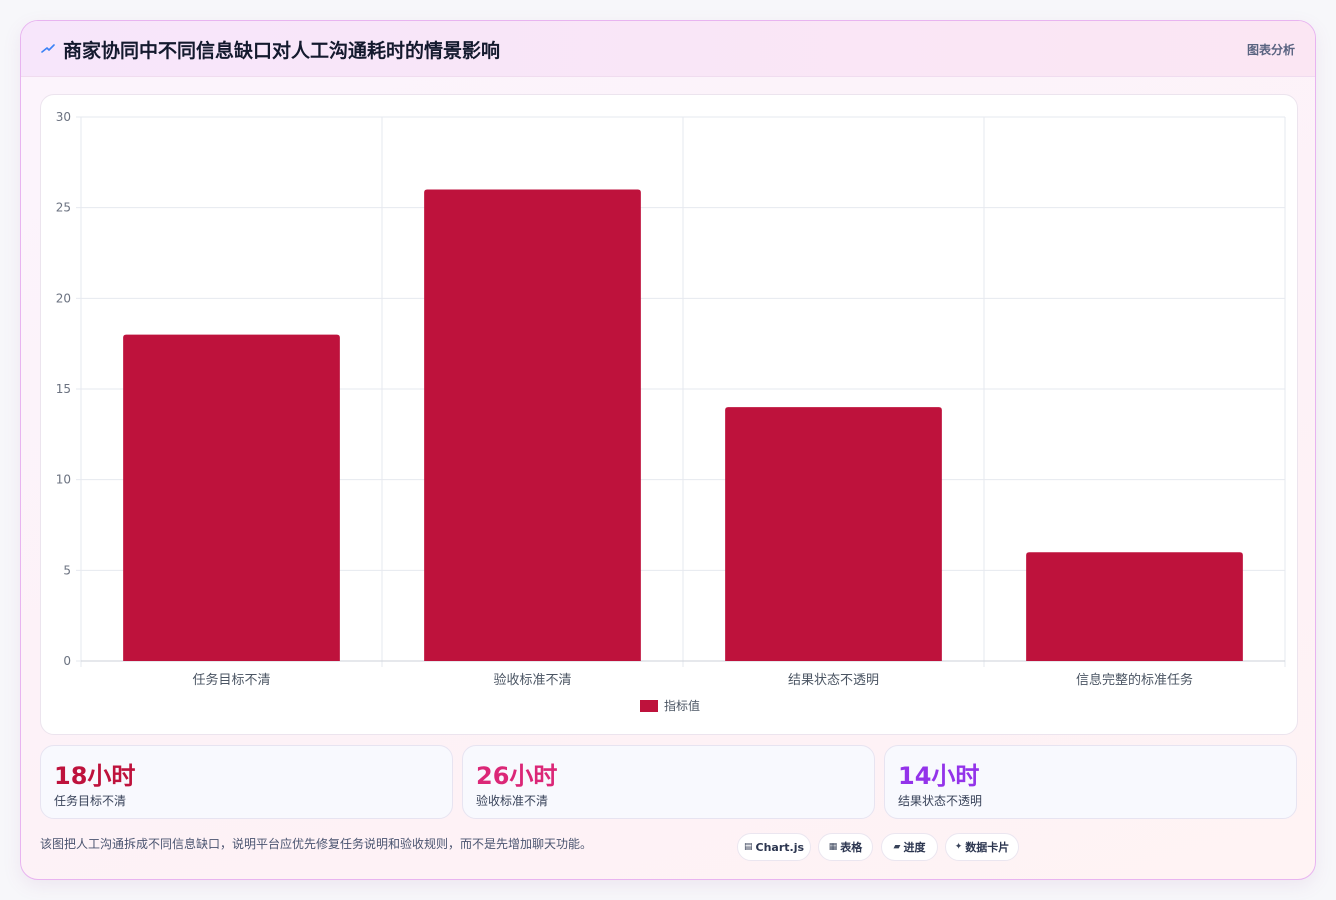 This screenshot has width=1336, height=900. Describe the element at coordinates (63, 117) in the screenshot. I see `y-tick-label: 30` at that location.